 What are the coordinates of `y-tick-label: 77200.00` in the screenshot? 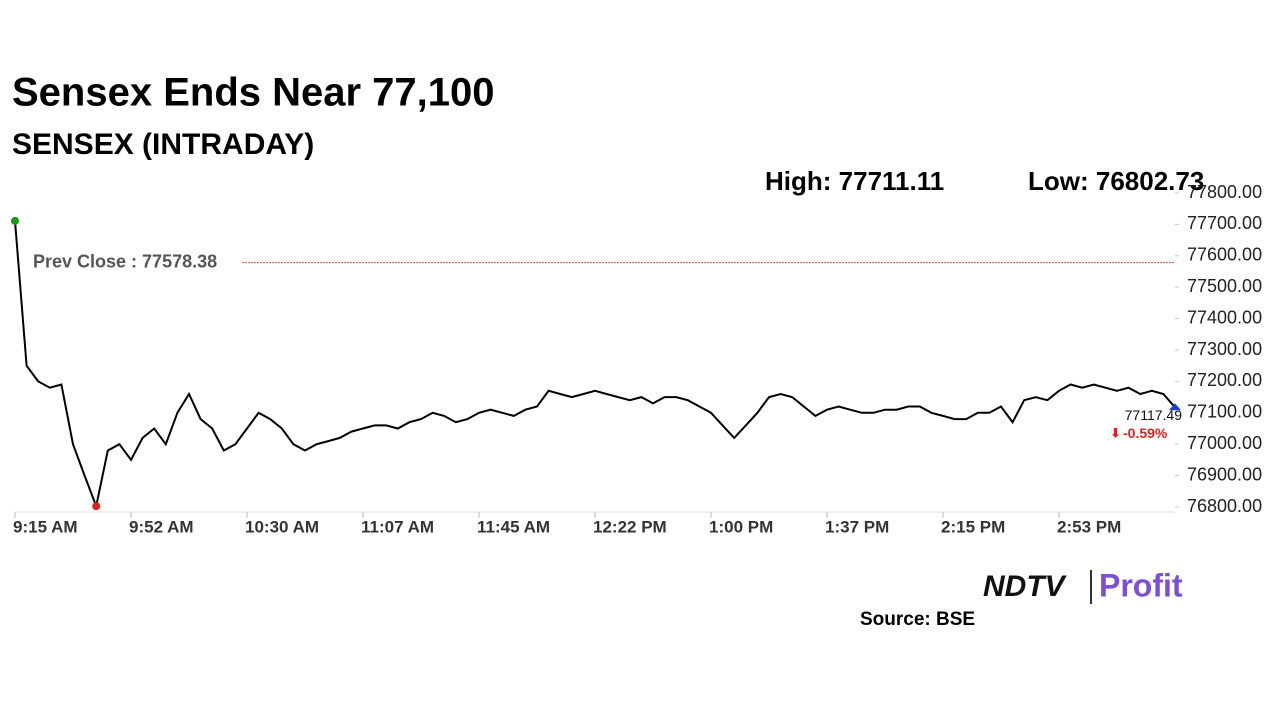 It's located at (1224, 380).